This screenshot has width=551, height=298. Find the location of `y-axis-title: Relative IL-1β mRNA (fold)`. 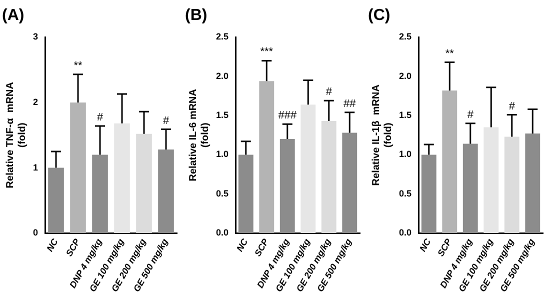

y-axis-title: Relative IL-1β mRNA (fold) is located at coordinates (382, 135).